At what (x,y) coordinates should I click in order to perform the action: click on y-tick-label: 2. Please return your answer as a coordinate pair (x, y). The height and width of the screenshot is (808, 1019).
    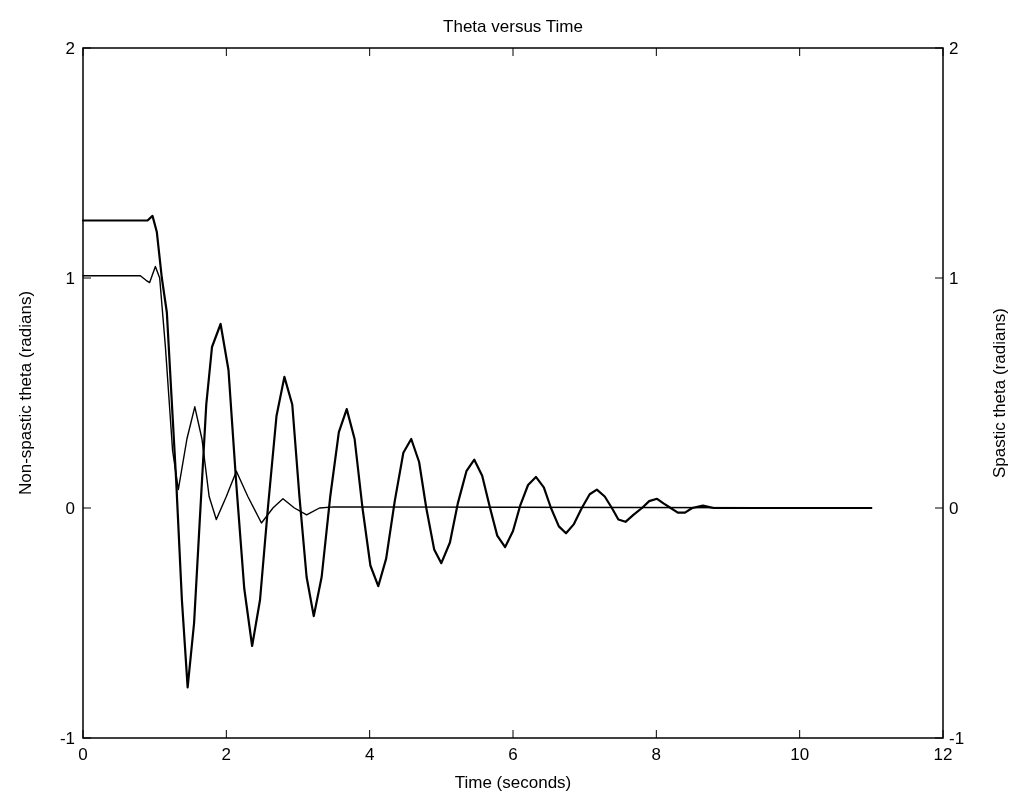
    Looking at the image, I should click on (70, 48).